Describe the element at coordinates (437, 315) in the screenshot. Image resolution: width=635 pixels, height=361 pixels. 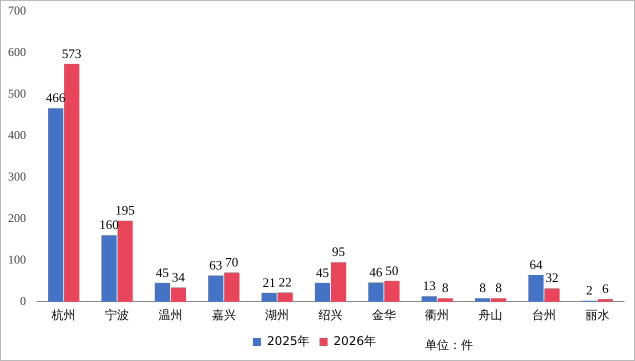
I see `x-tick-label: 衢州` at that location.